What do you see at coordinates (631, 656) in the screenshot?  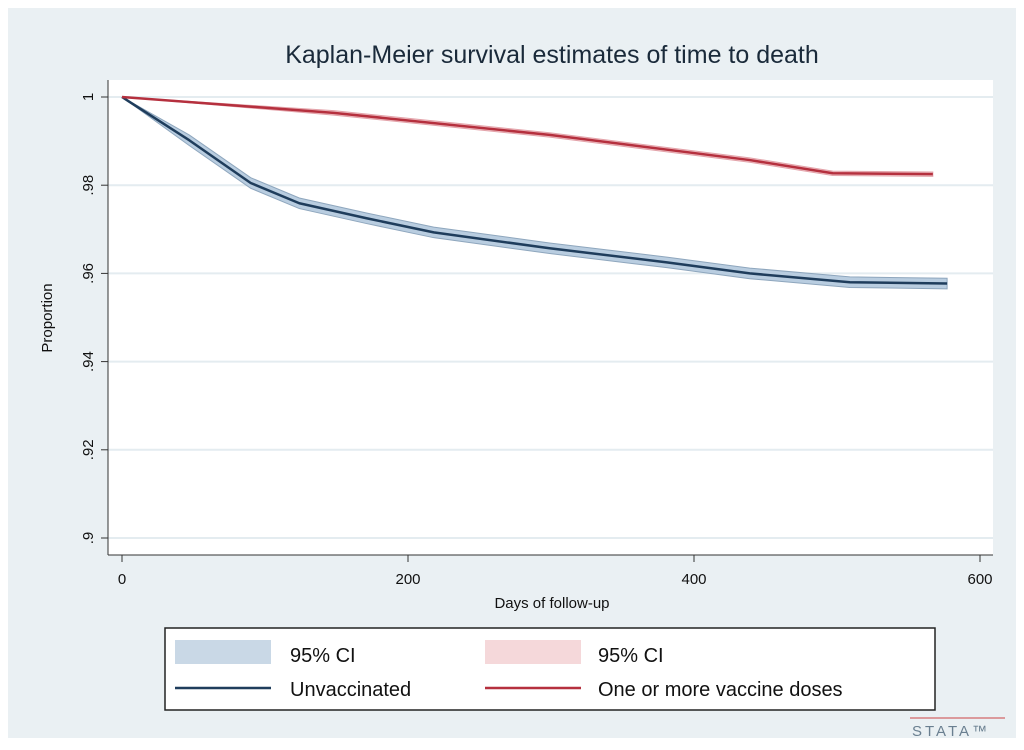 I see `legend-label-ci-vaccinated: 95% CI` at bounding box center [631, 656].